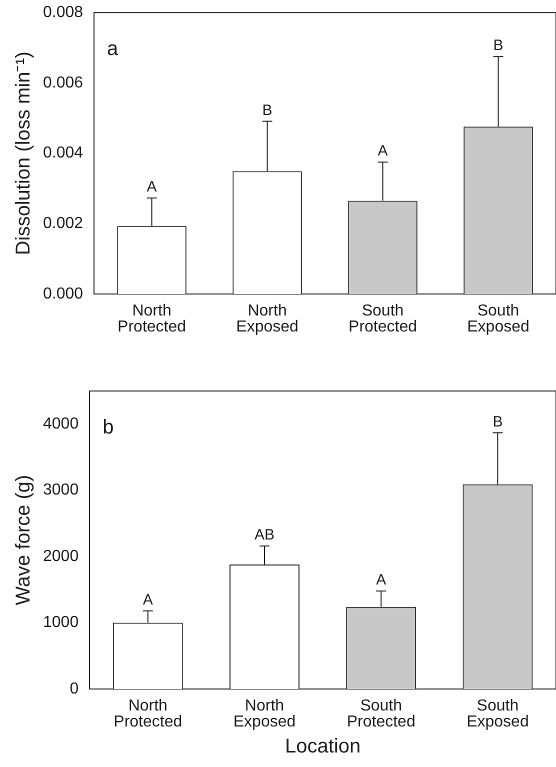 The width and height of the screenshot is (556, 767). Describe the element at coordinates (61, 623) in the screenshot. I see `y-tick-label: 1000` at that location.